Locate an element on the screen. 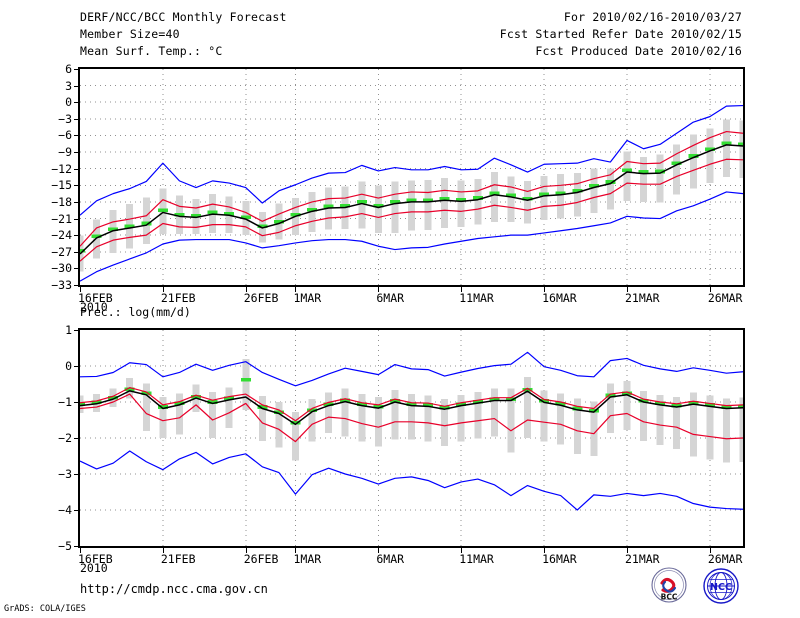 The width and height of the screenshot is (800, 618). temp-x-tick: 26FEB is located at coordinates (261, 298).